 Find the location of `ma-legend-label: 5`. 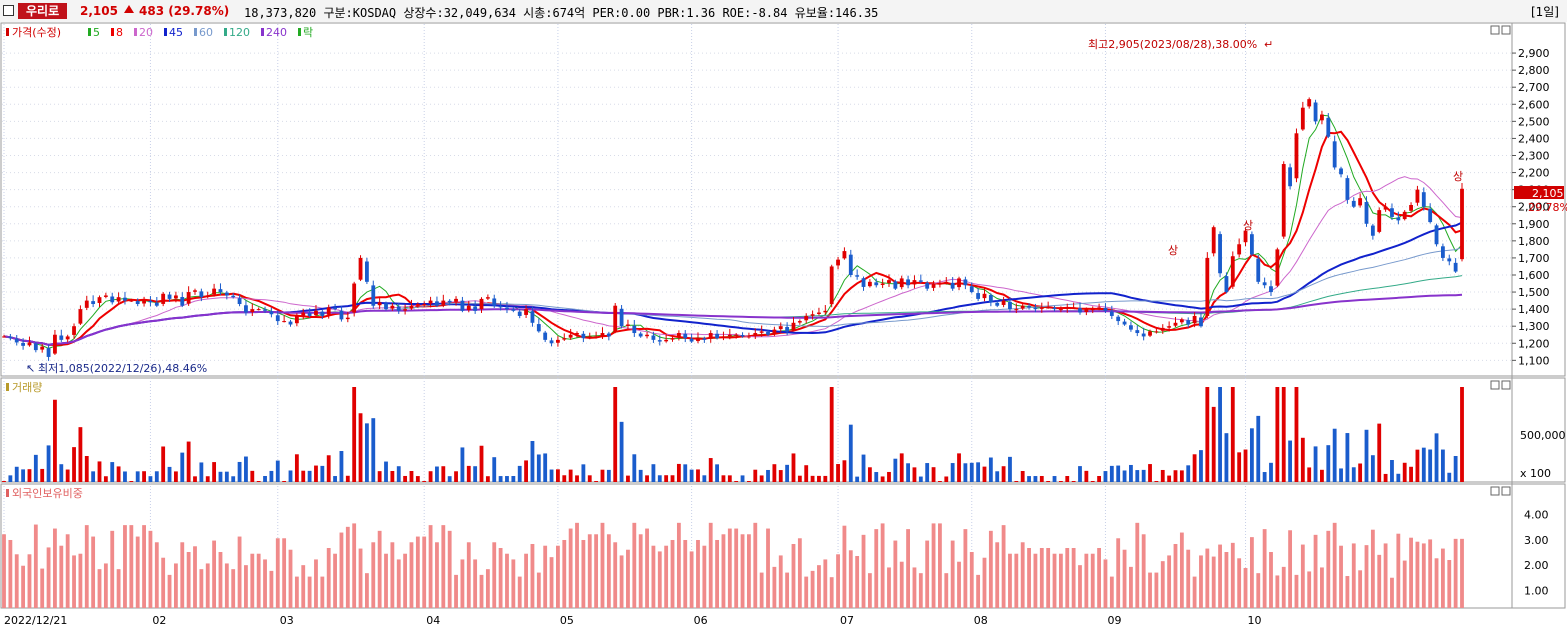

ma-legend-label: 5 is located at coordinates (96, 32).